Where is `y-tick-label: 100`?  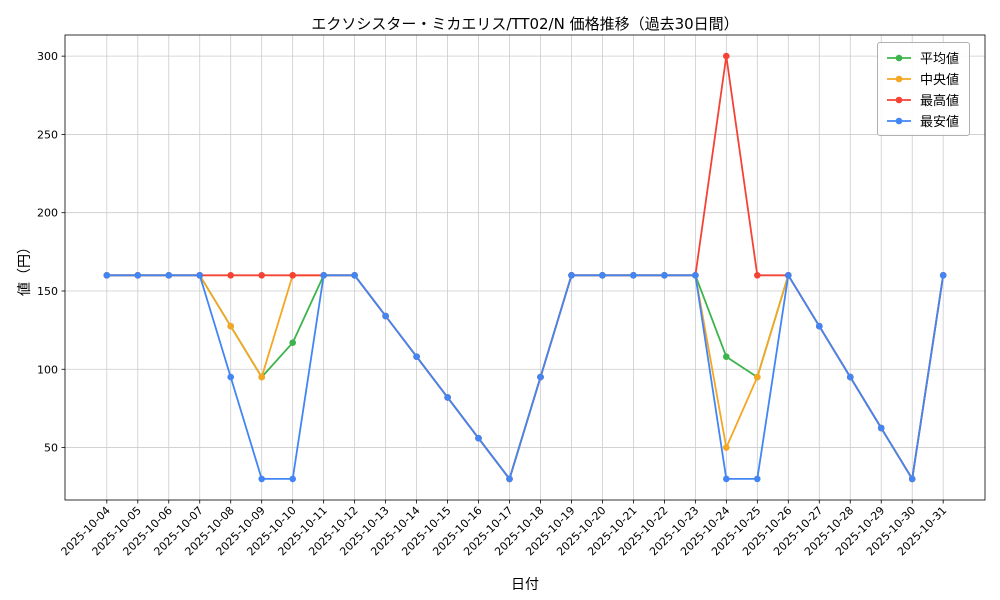 y-tick-label: 100 is located at coordinates (47, 369).